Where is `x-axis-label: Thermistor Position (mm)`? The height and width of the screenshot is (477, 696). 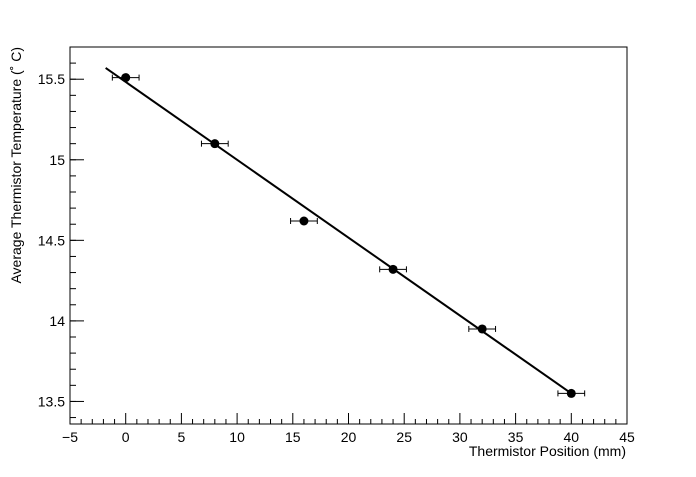 x-axis-label: Thermistor Position (mm) is located at coordinates (547, 451).